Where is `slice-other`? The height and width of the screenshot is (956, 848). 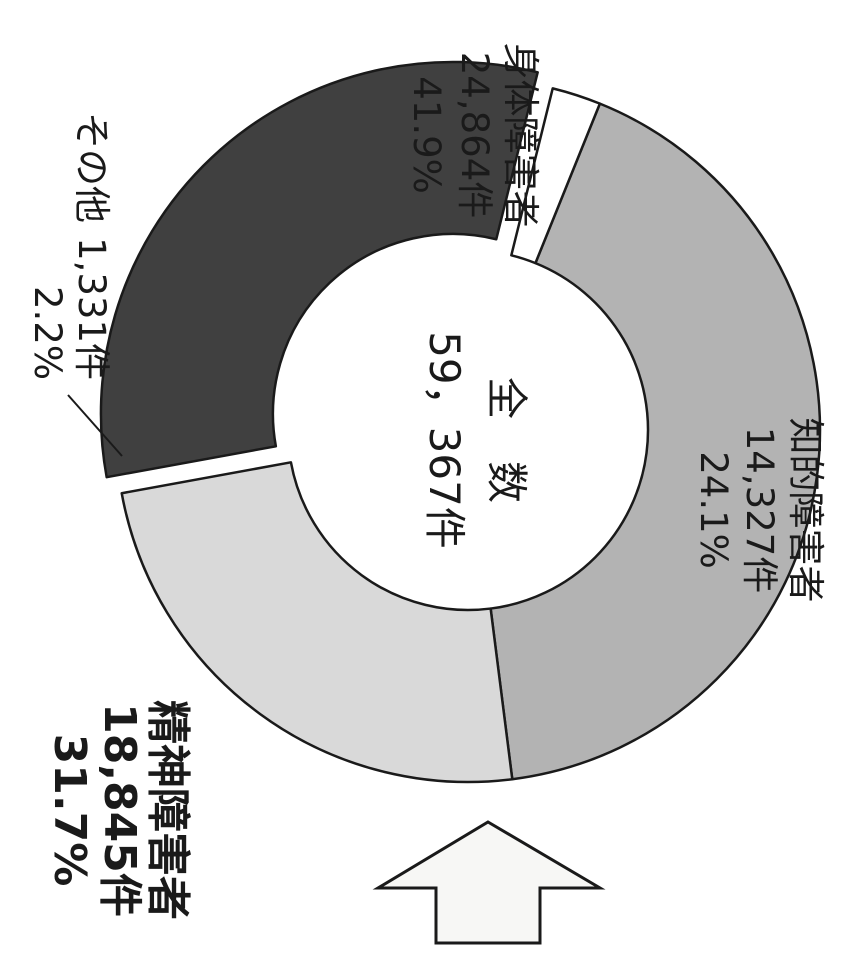 slice-other is located at coordinates (556, 176).